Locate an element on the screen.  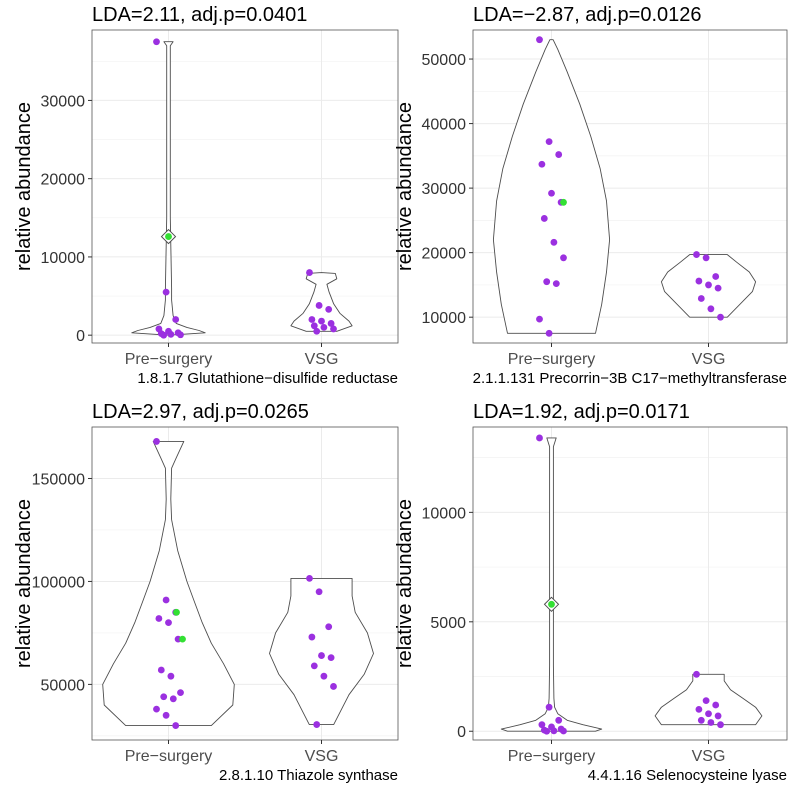
y-tick-label: 50000 is located at coordinates (63, 685).